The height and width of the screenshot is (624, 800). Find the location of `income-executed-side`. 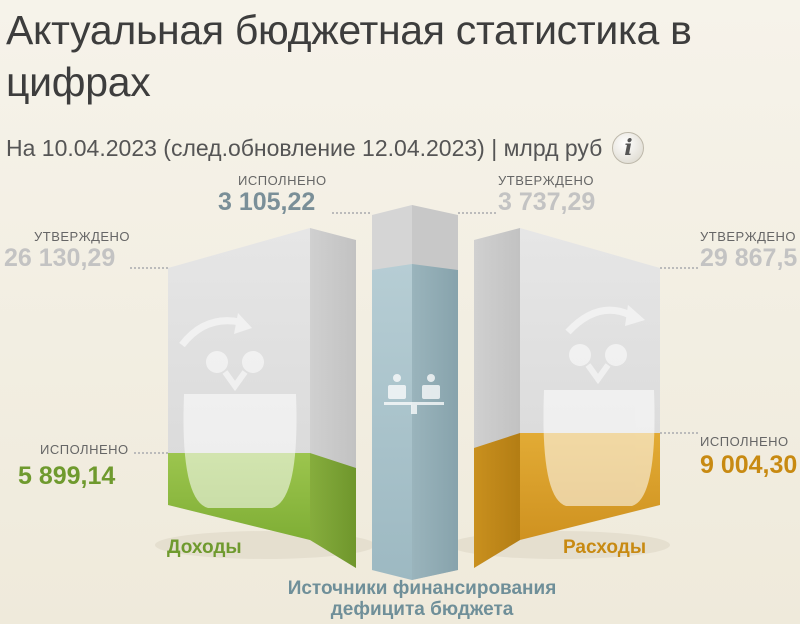

income-executed-side is located at coordinates (333, 510).